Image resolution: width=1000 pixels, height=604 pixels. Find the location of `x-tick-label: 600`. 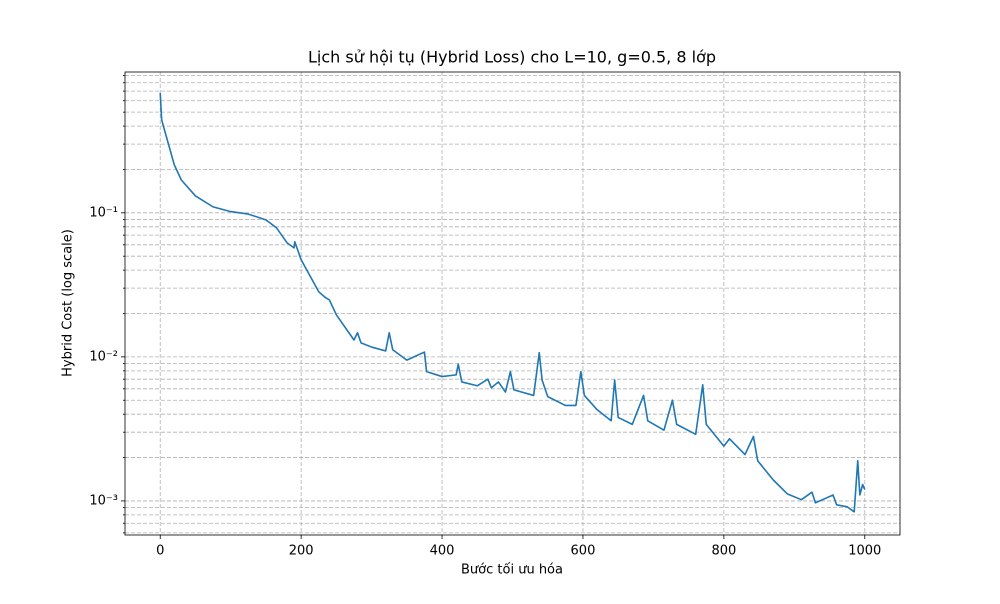

x-tick-label: 600 is located at coordinates (583, 551).